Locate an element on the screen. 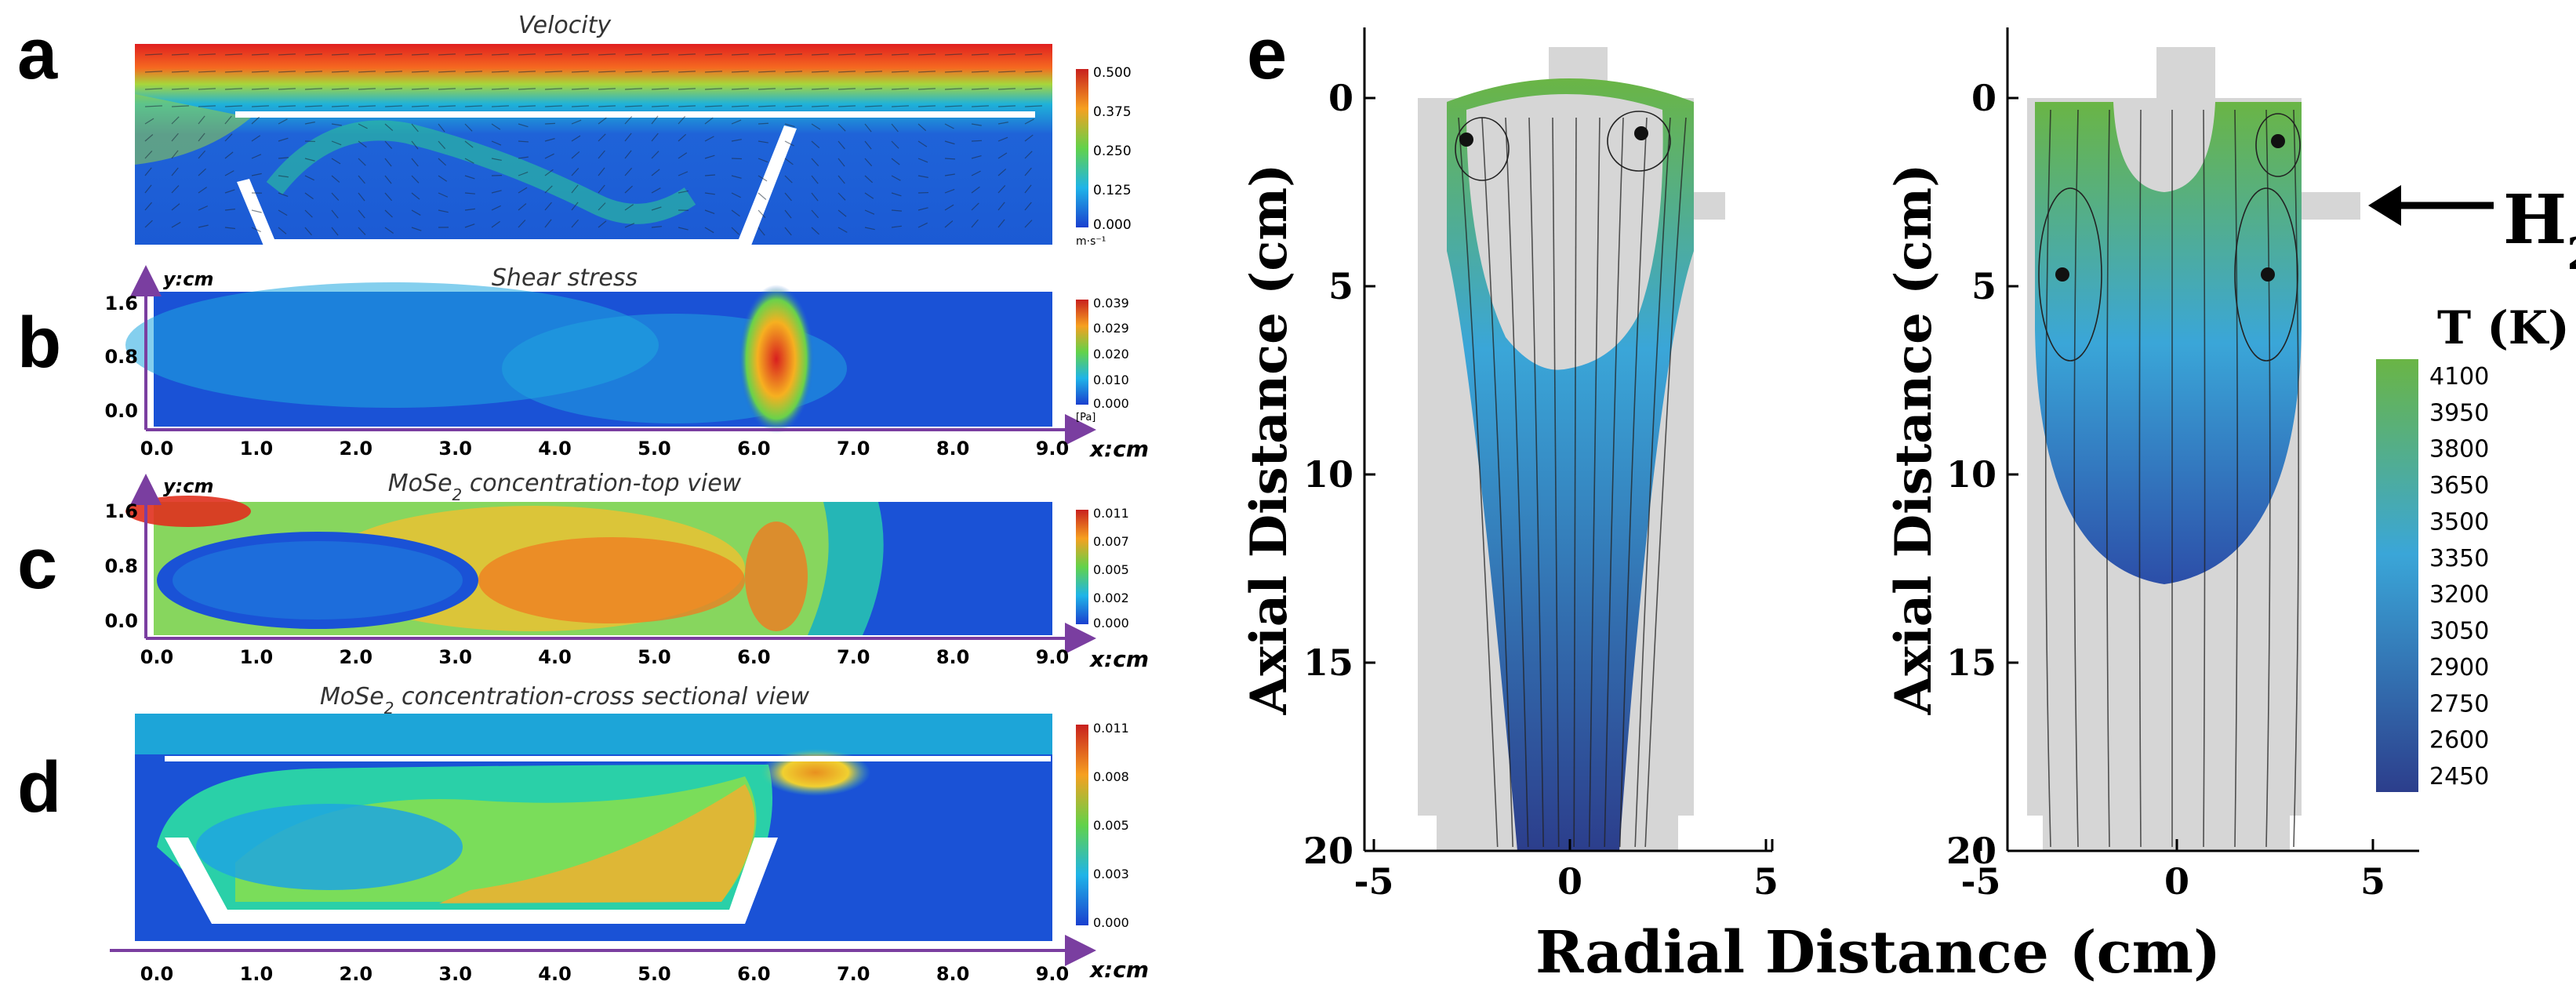  right-cool-core is located at coordinates (2164, 147).